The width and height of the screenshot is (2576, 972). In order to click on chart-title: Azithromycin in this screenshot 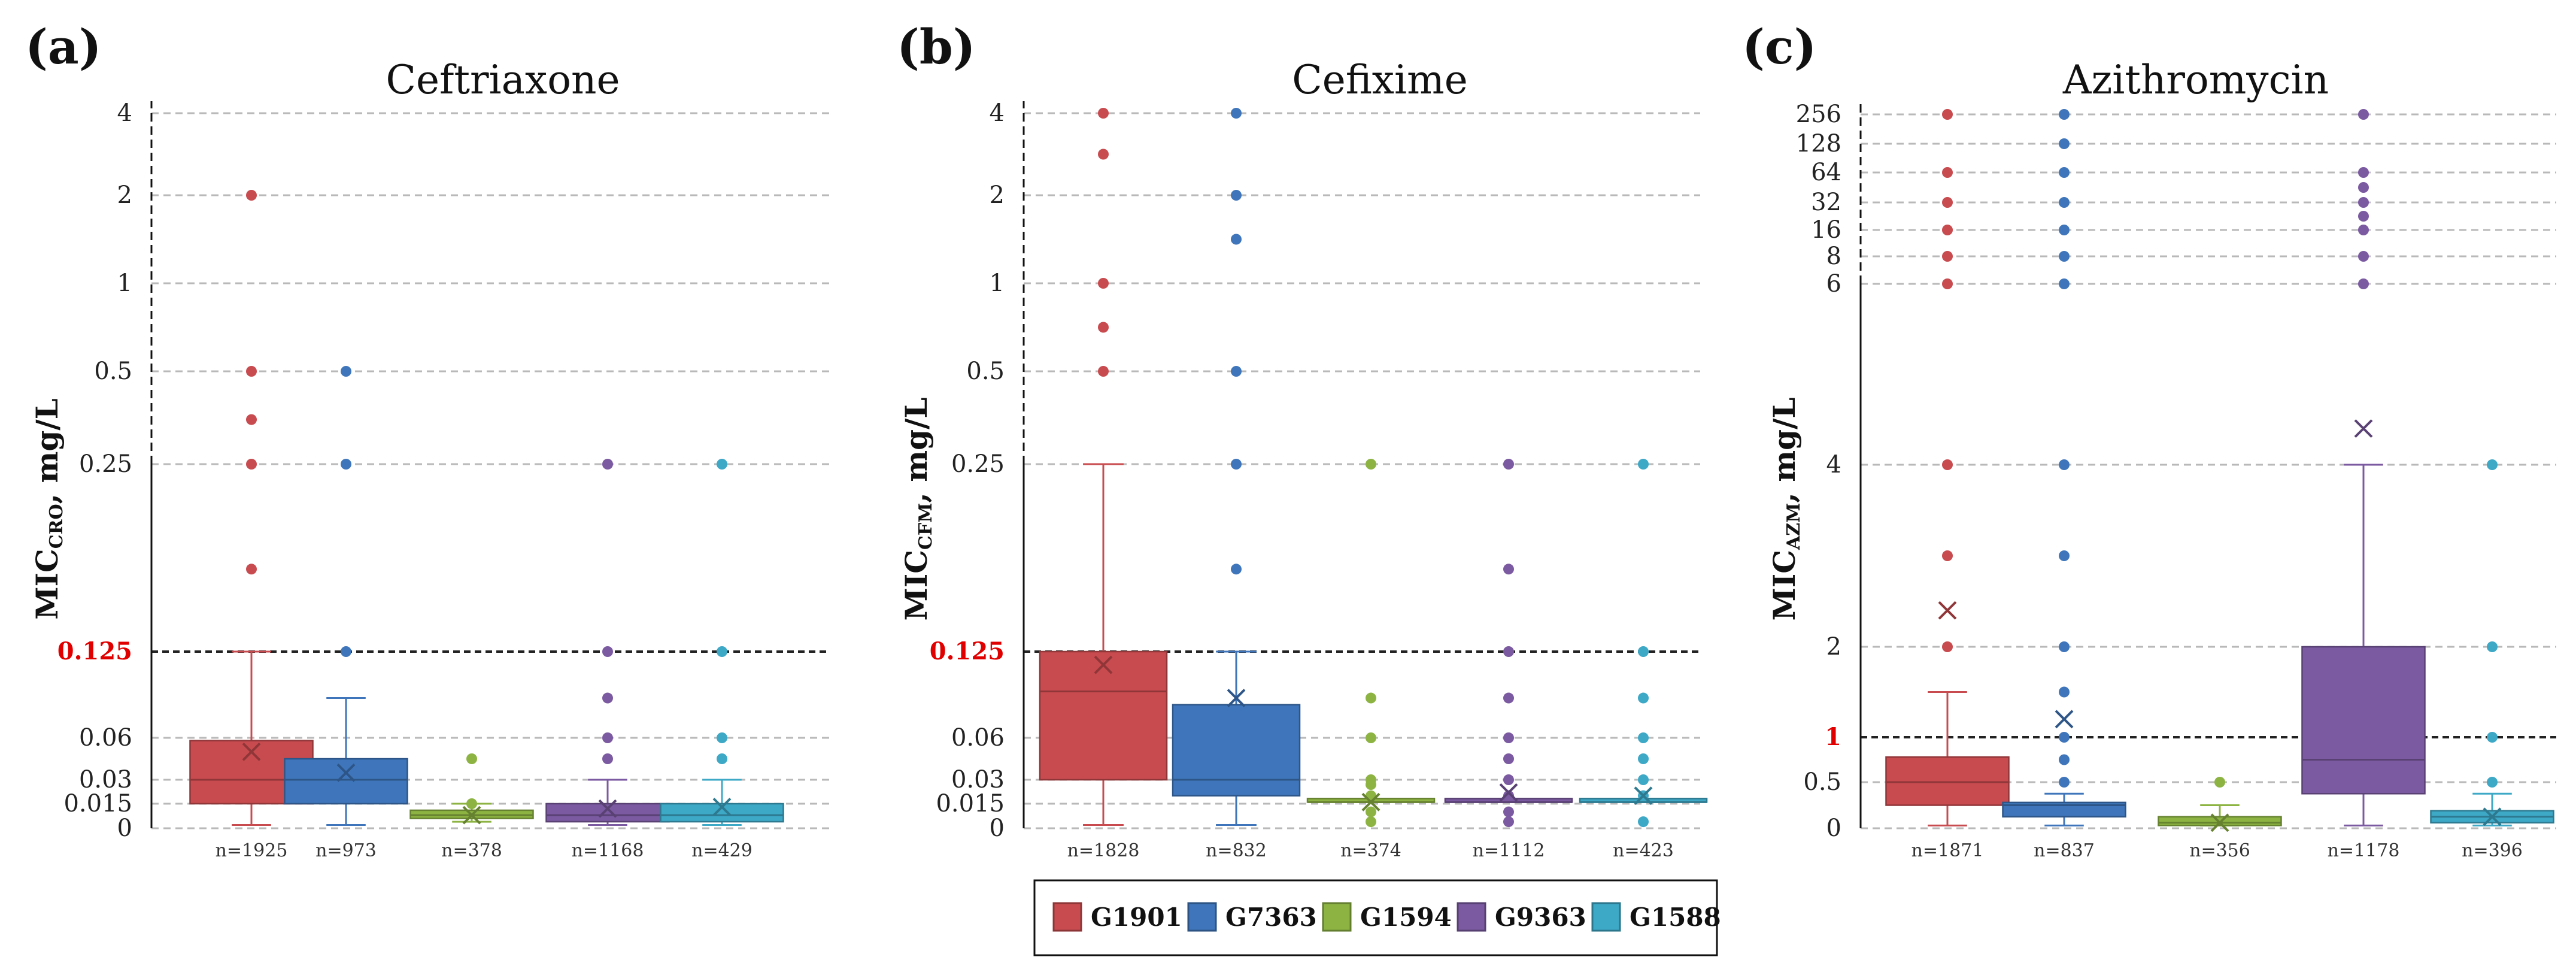, I will do `click(2195, 80)`.